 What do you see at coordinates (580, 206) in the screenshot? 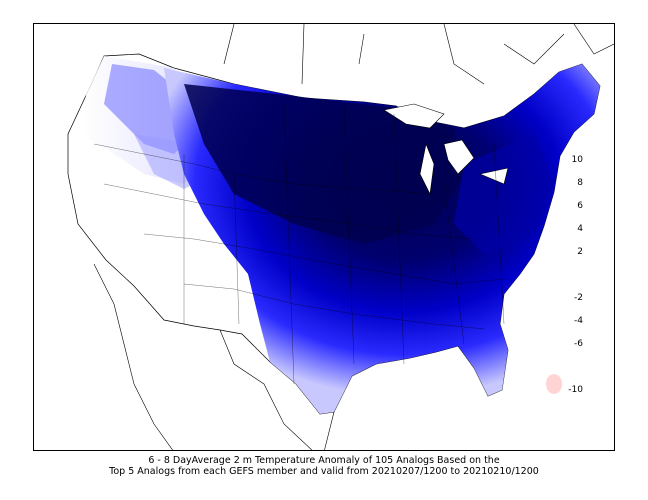
I see `colorbar-tick-6: 6` at bounding box center [580, 206].